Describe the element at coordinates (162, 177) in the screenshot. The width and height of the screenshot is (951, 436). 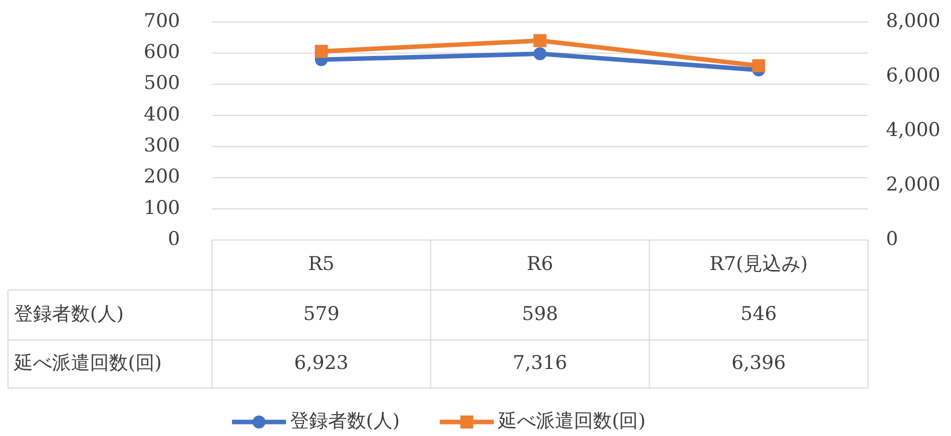
I see `y-tick-label: 200` at that location.